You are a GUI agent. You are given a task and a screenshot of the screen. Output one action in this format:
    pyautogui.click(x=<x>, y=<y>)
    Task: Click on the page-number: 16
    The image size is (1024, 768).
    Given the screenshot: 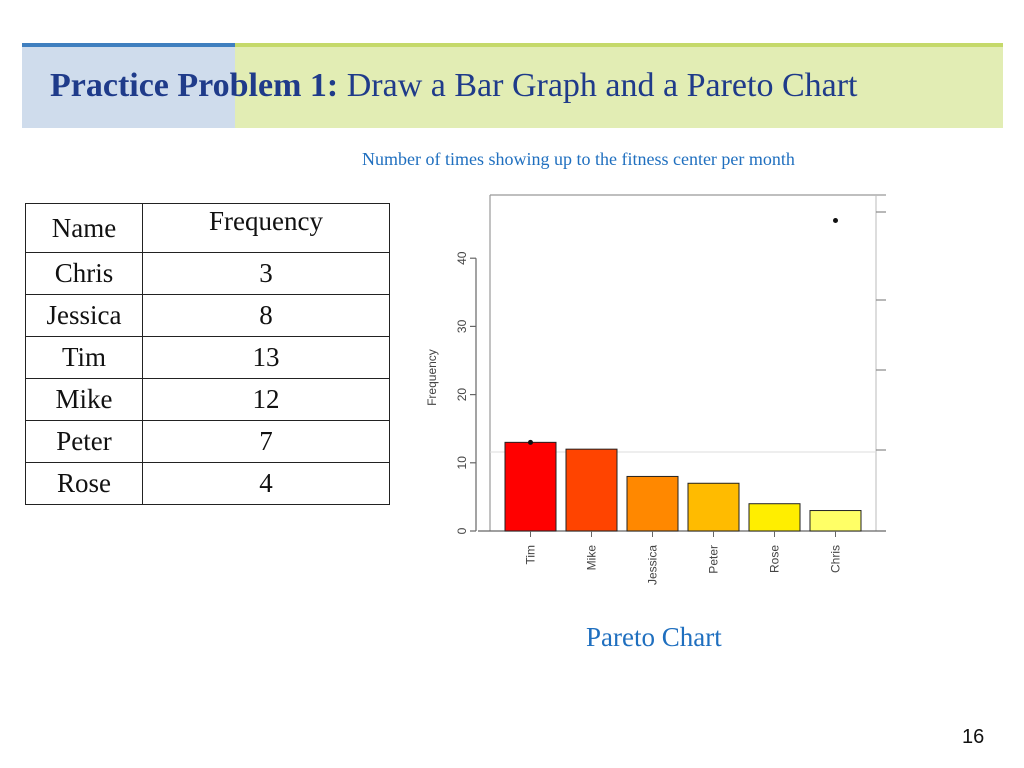 What is the action you would take?
    pyautogui.click(x=973, y=737)
    